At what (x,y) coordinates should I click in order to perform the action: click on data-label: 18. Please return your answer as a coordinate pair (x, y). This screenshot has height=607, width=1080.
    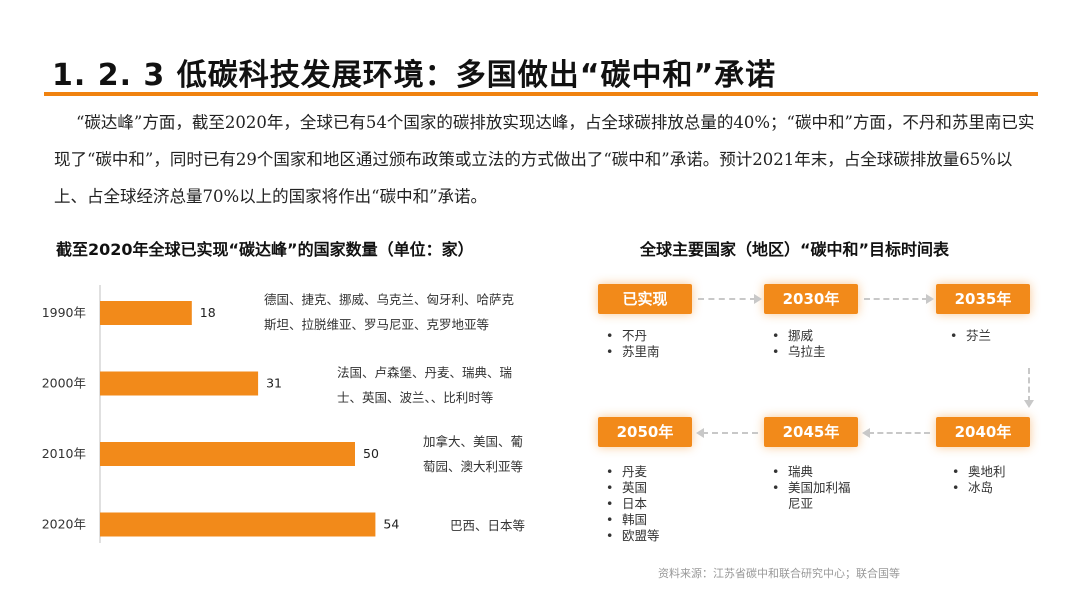
    Looking at the image, I should click on (208, 312).